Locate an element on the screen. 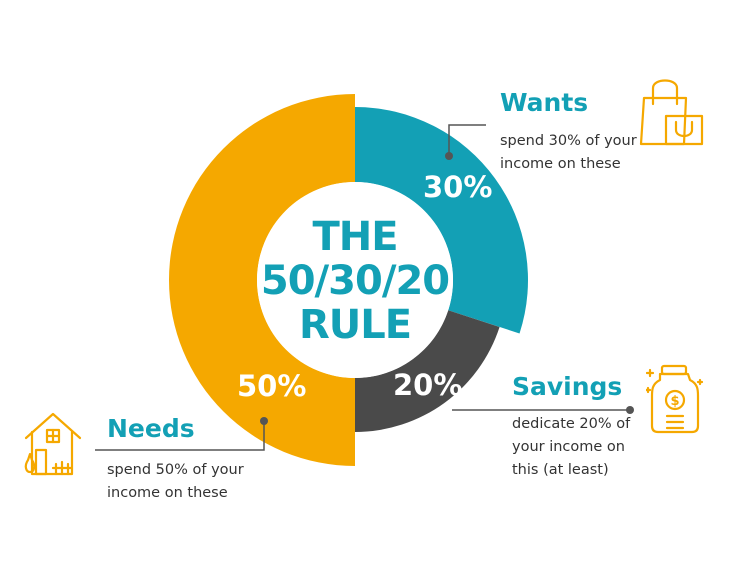  savings-description-line: dedicate 20% of is located at coordinates (571, 424).